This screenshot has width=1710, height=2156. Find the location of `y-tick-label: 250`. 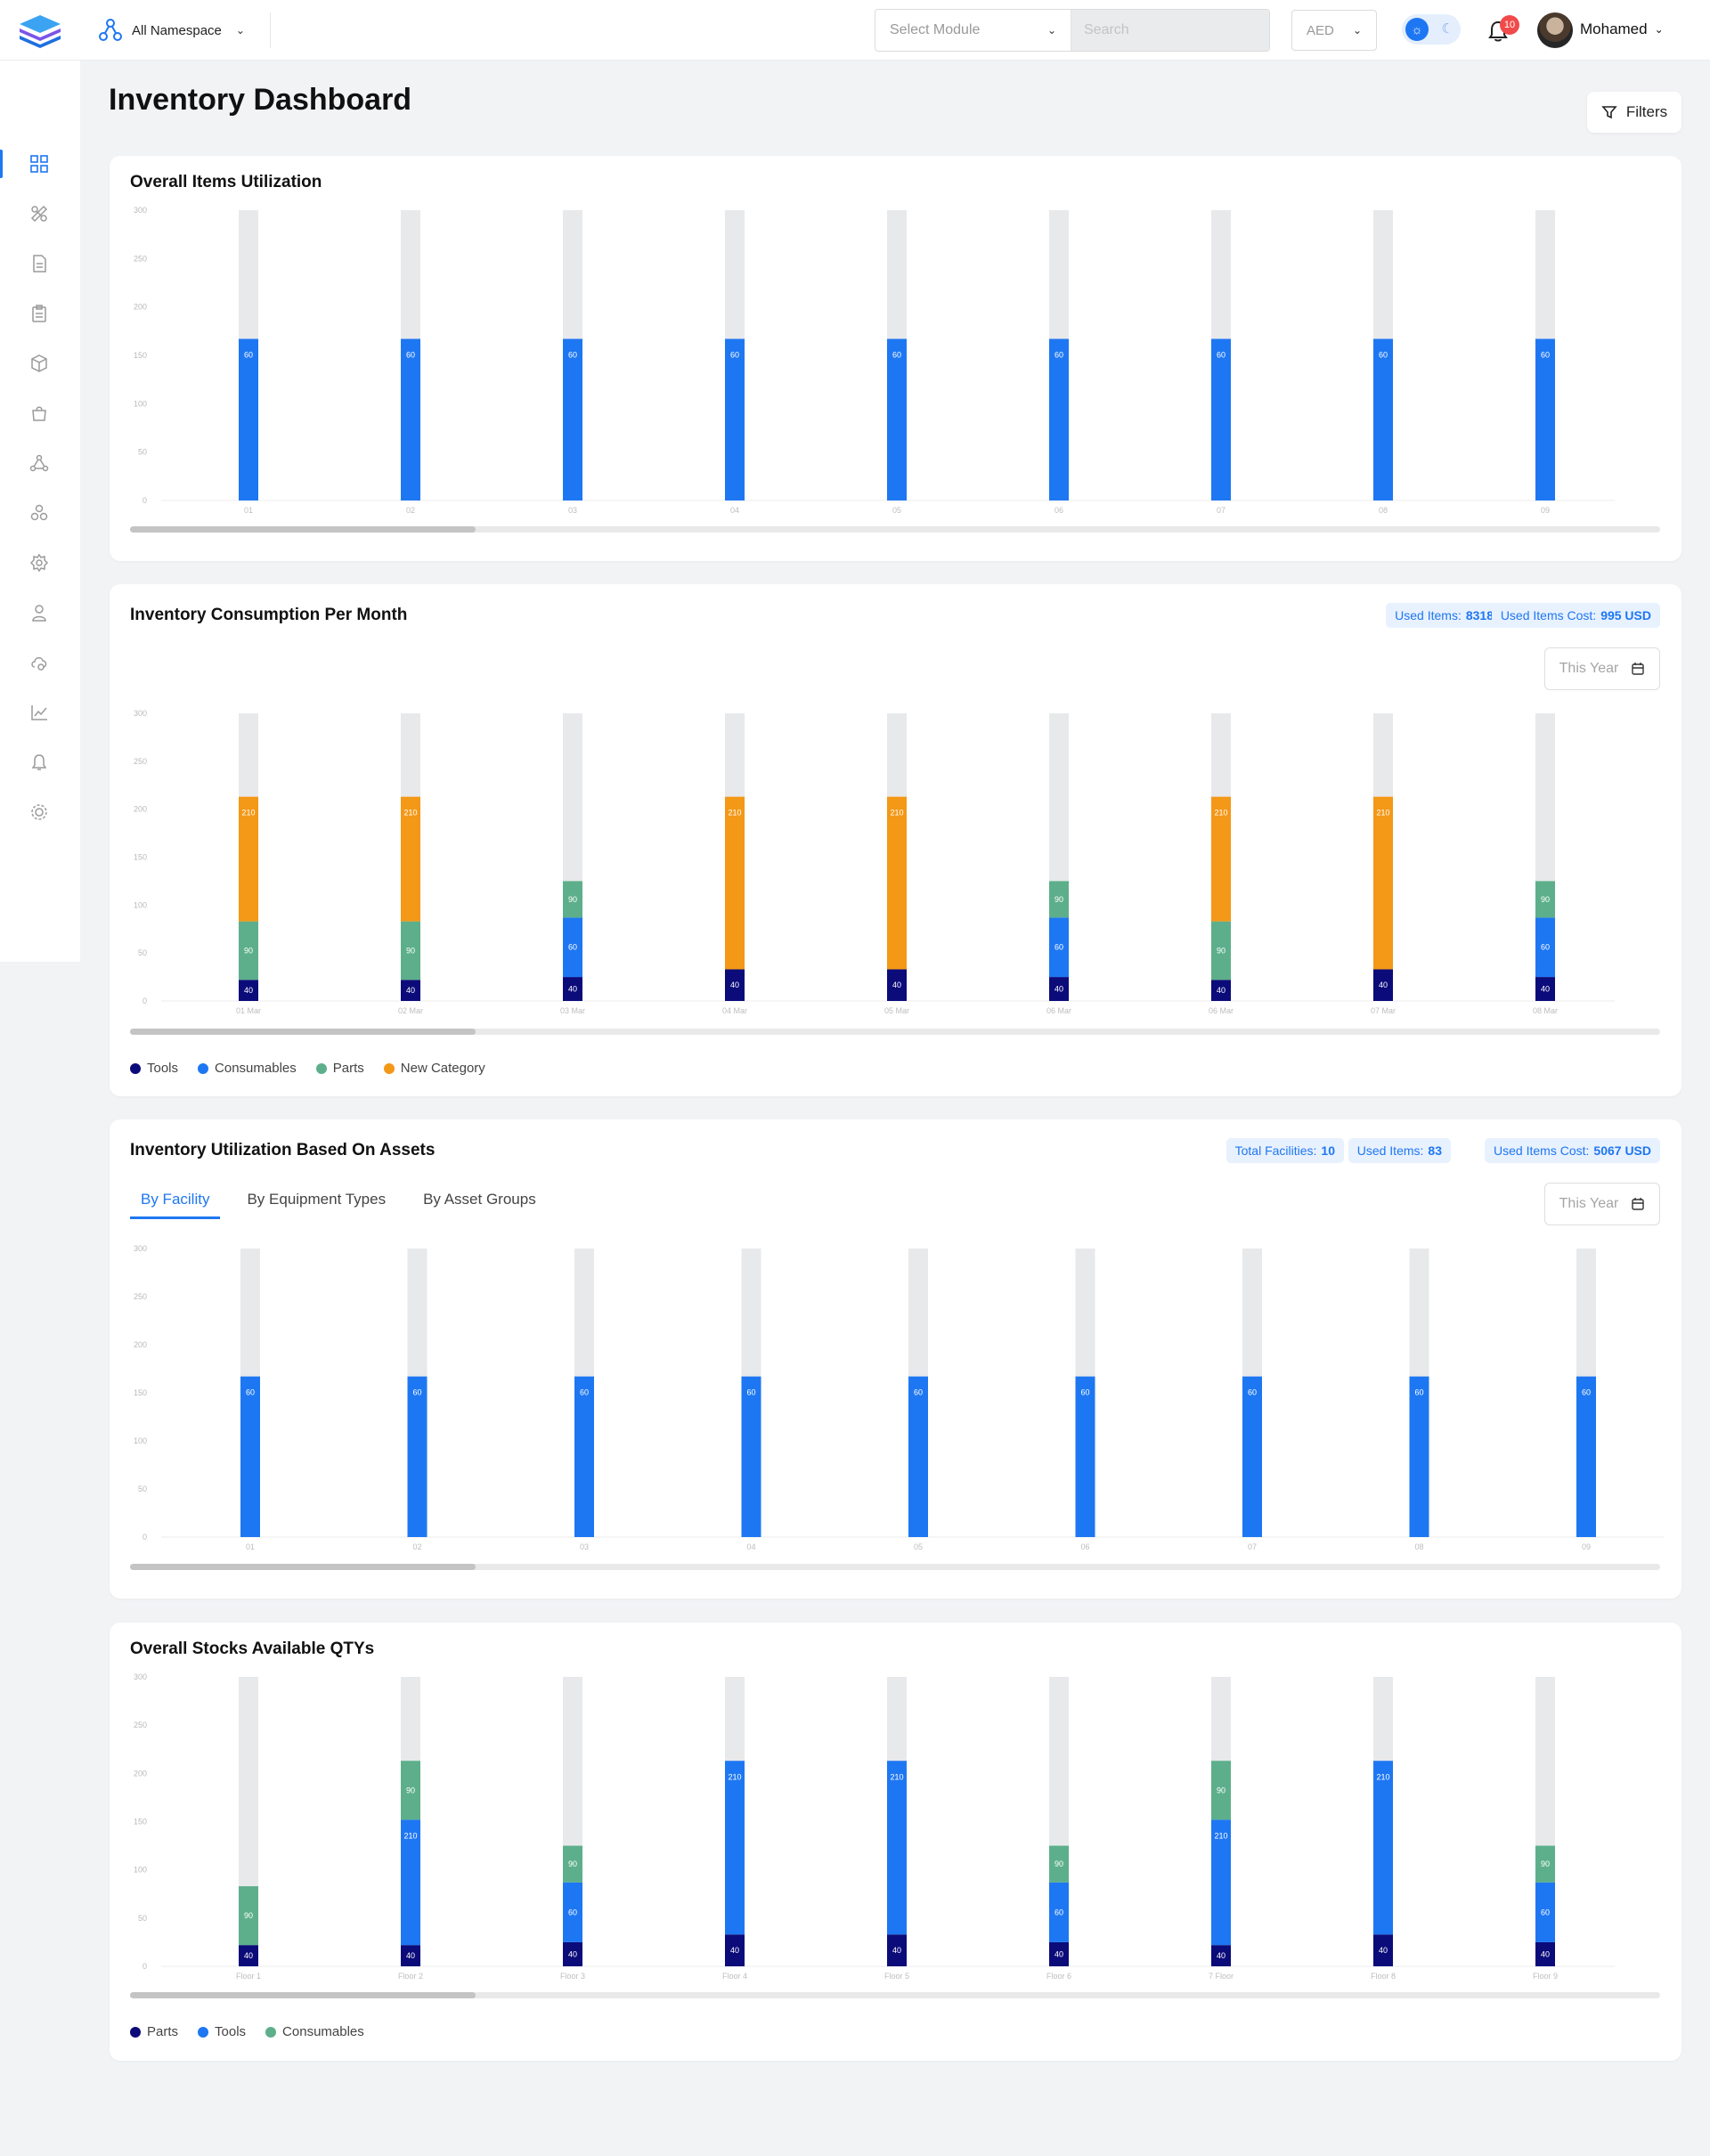

y-tick-label: 250 is located at coordinates (140, 258).